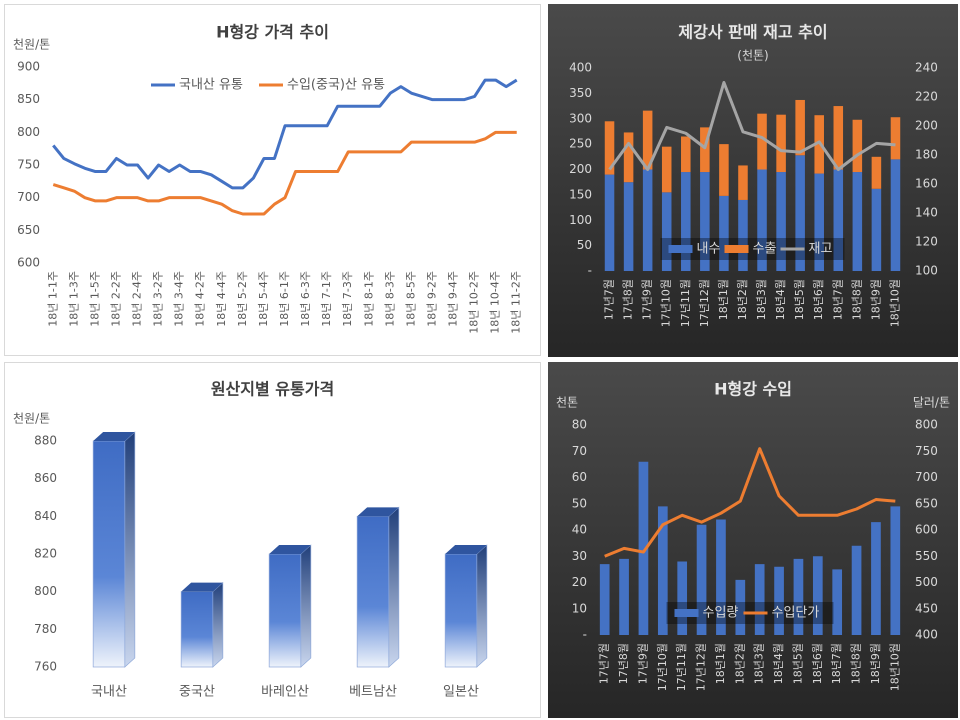 This screenshot has height=720, width=960. Describe the element at coordinates (94, 299) in the screenshot. I see `x-tick-label: 18년 1-5주` at that location.